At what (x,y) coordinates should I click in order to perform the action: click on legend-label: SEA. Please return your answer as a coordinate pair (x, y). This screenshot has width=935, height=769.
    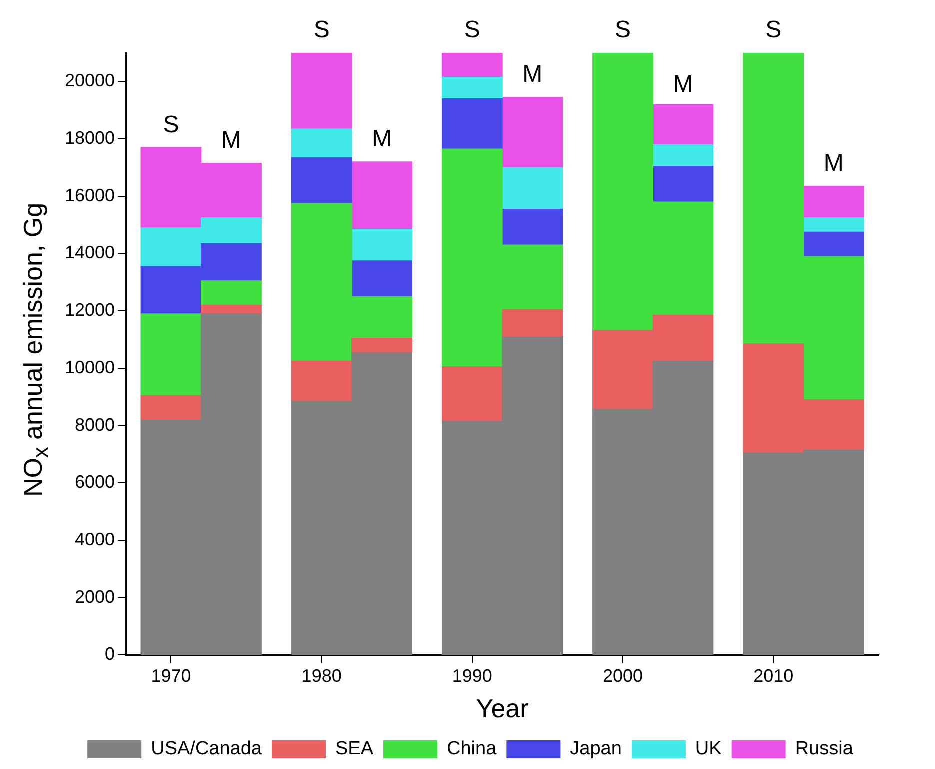
    Looking at the image, I should click on (355, 749).